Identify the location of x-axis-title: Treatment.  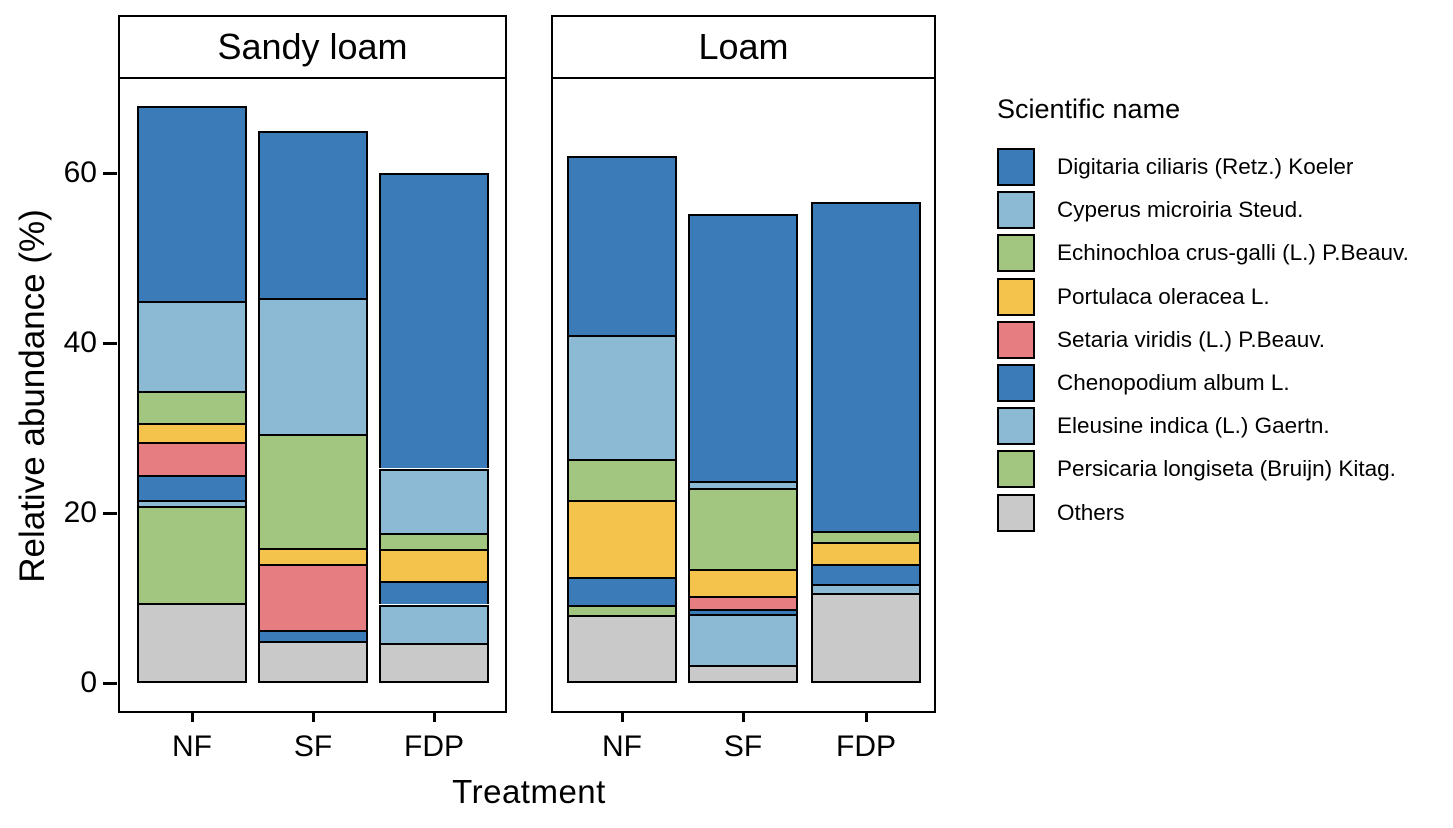
(529, 791).